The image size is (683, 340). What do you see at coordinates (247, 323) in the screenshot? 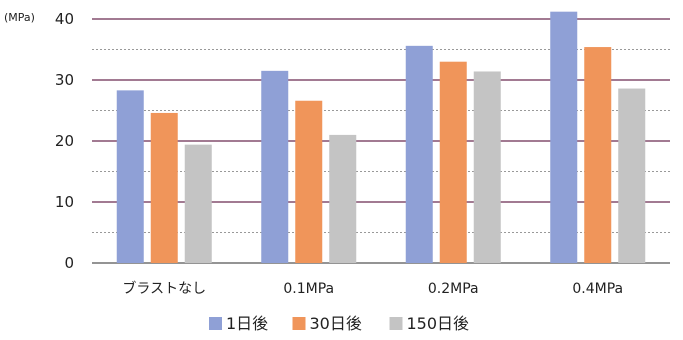
I see `legend-label: 1日後` at bounding box center [247, 323].